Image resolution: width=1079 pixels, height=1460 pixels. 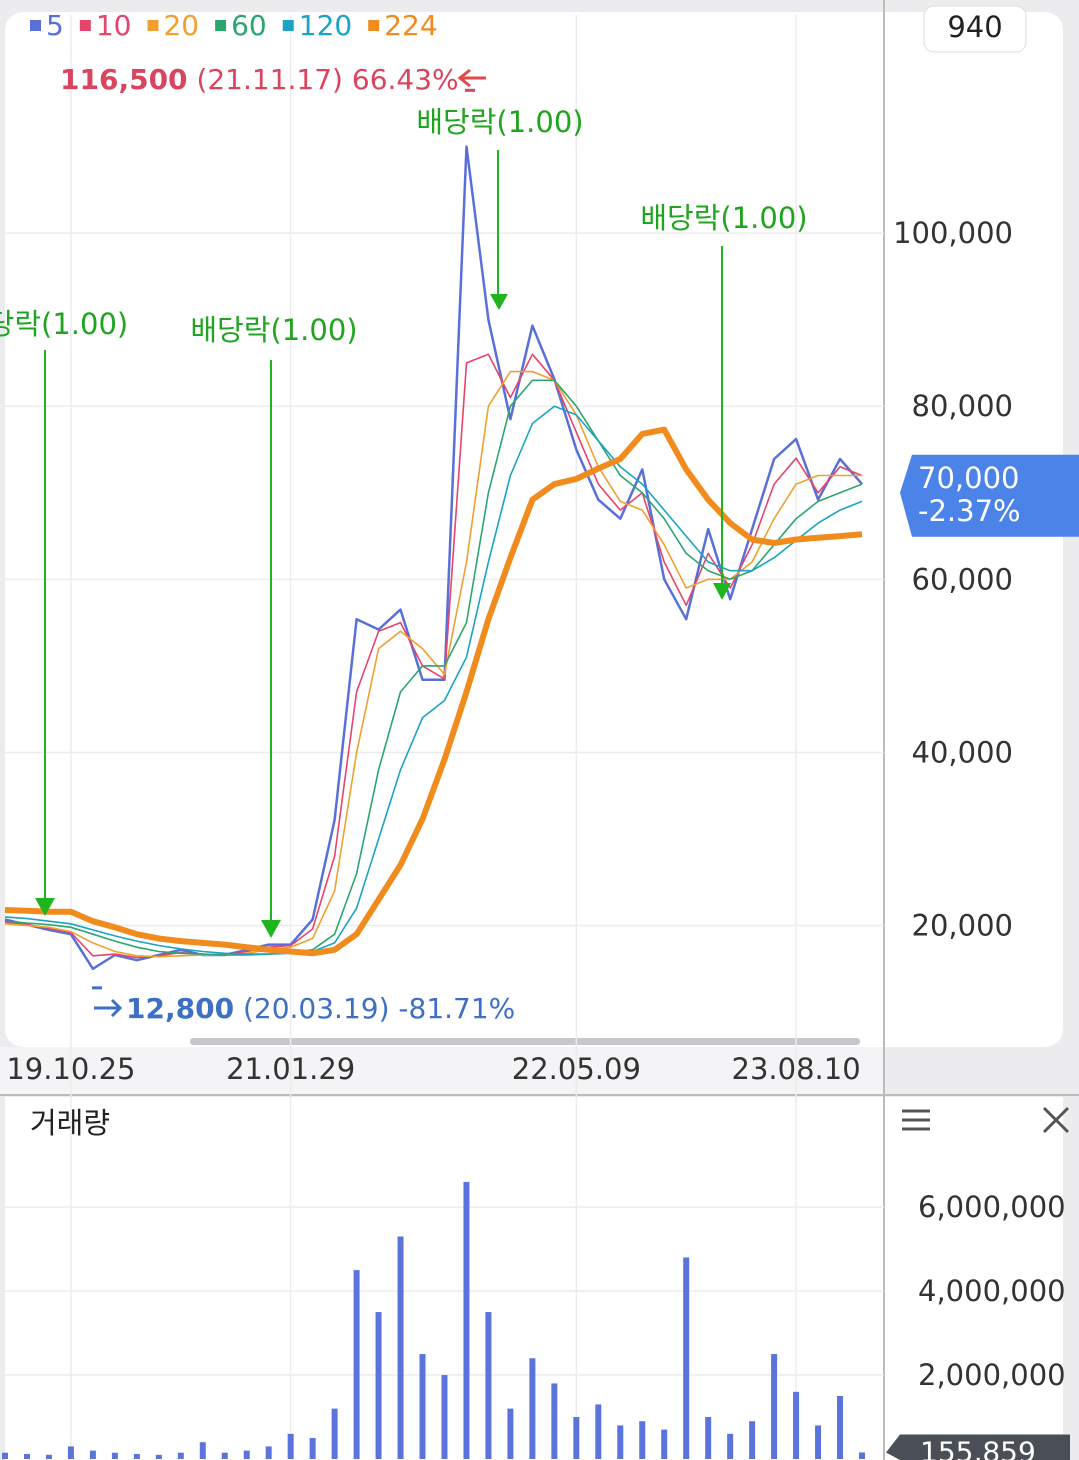 What do you see at coordinates (108, 1008) in the screenshot?
I see `min-arrow` at bounding box center [108, 1008].